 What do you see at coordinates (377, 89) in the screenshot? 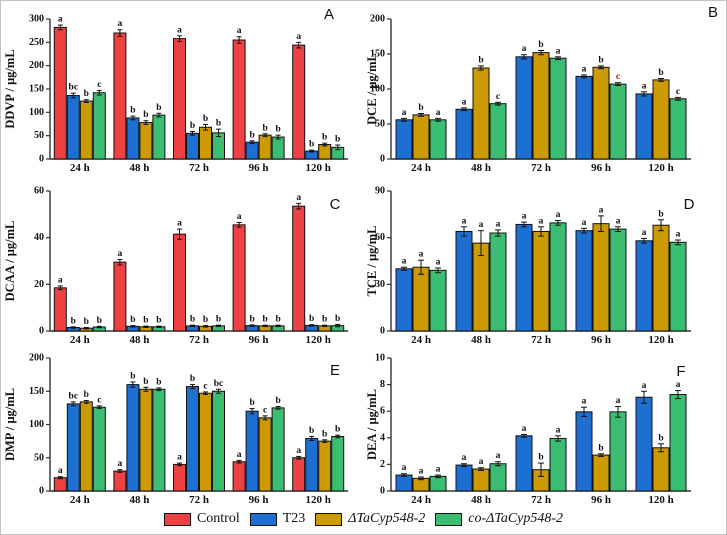
I see `y-tick-label: 100` at bounding box center [377, 89].